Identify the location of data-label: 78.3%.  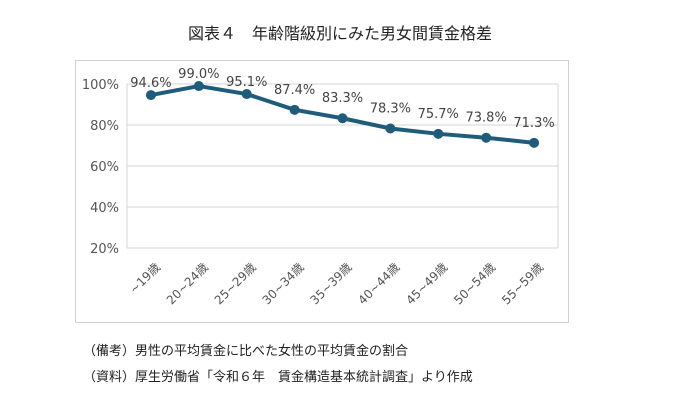
(390, 108).